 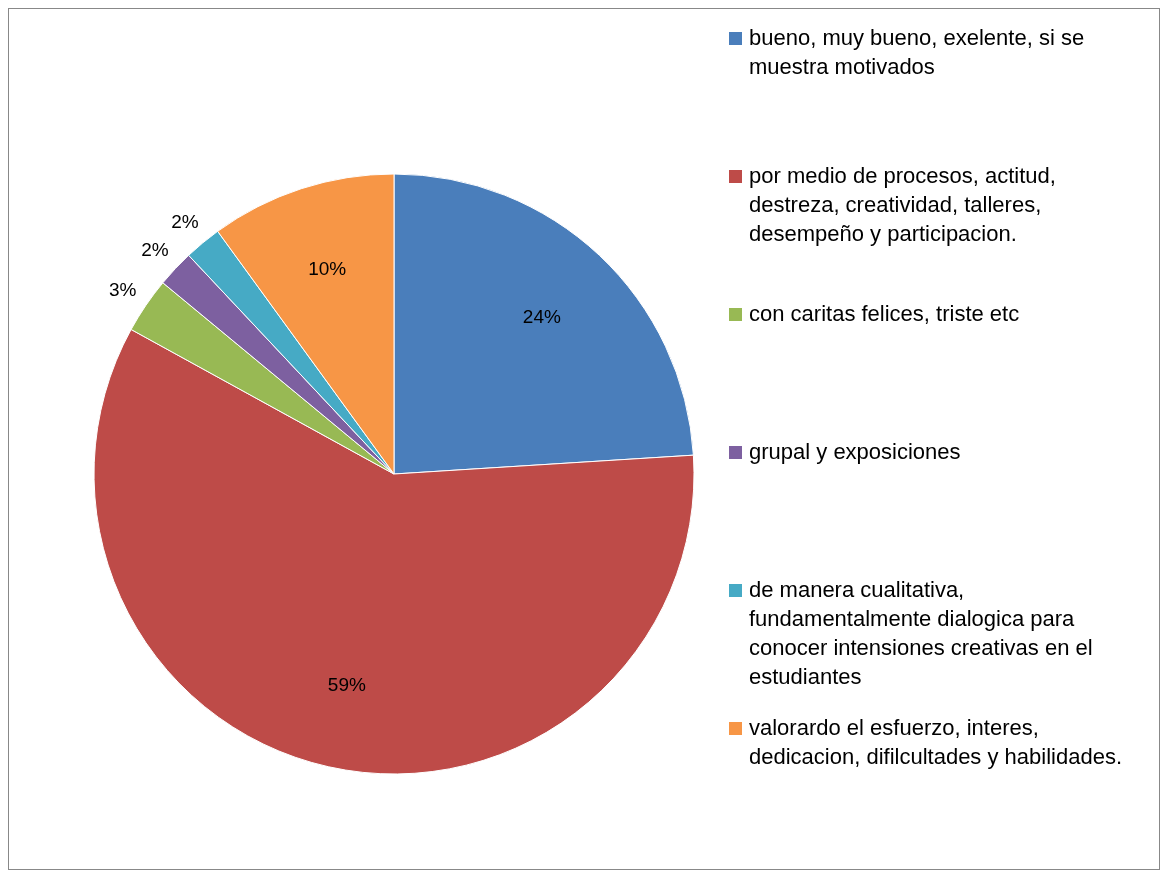 I want to click on legend-label: con caritas felices, triste etc, so click(x=884, y=314).